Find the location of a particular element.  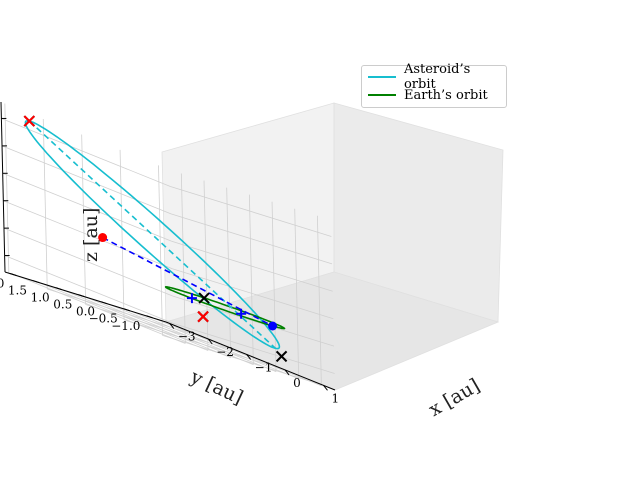

x-tick-label: −1 is located at coordinates (264, 367).